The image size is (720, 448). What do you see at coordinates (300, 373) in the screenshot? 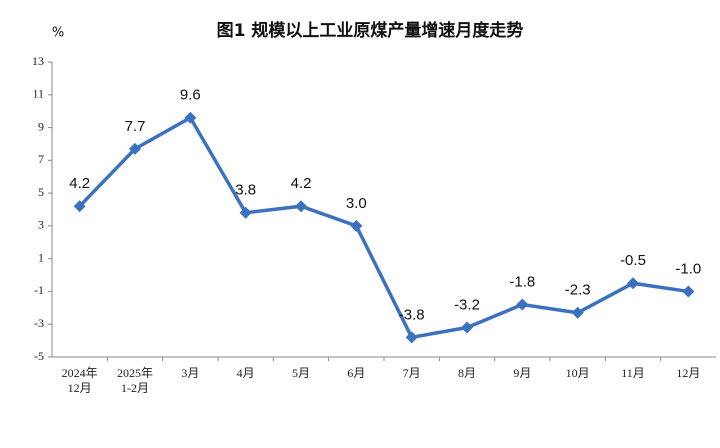
I see `x-tick-label: 5月` at bounding box center [300, 373].